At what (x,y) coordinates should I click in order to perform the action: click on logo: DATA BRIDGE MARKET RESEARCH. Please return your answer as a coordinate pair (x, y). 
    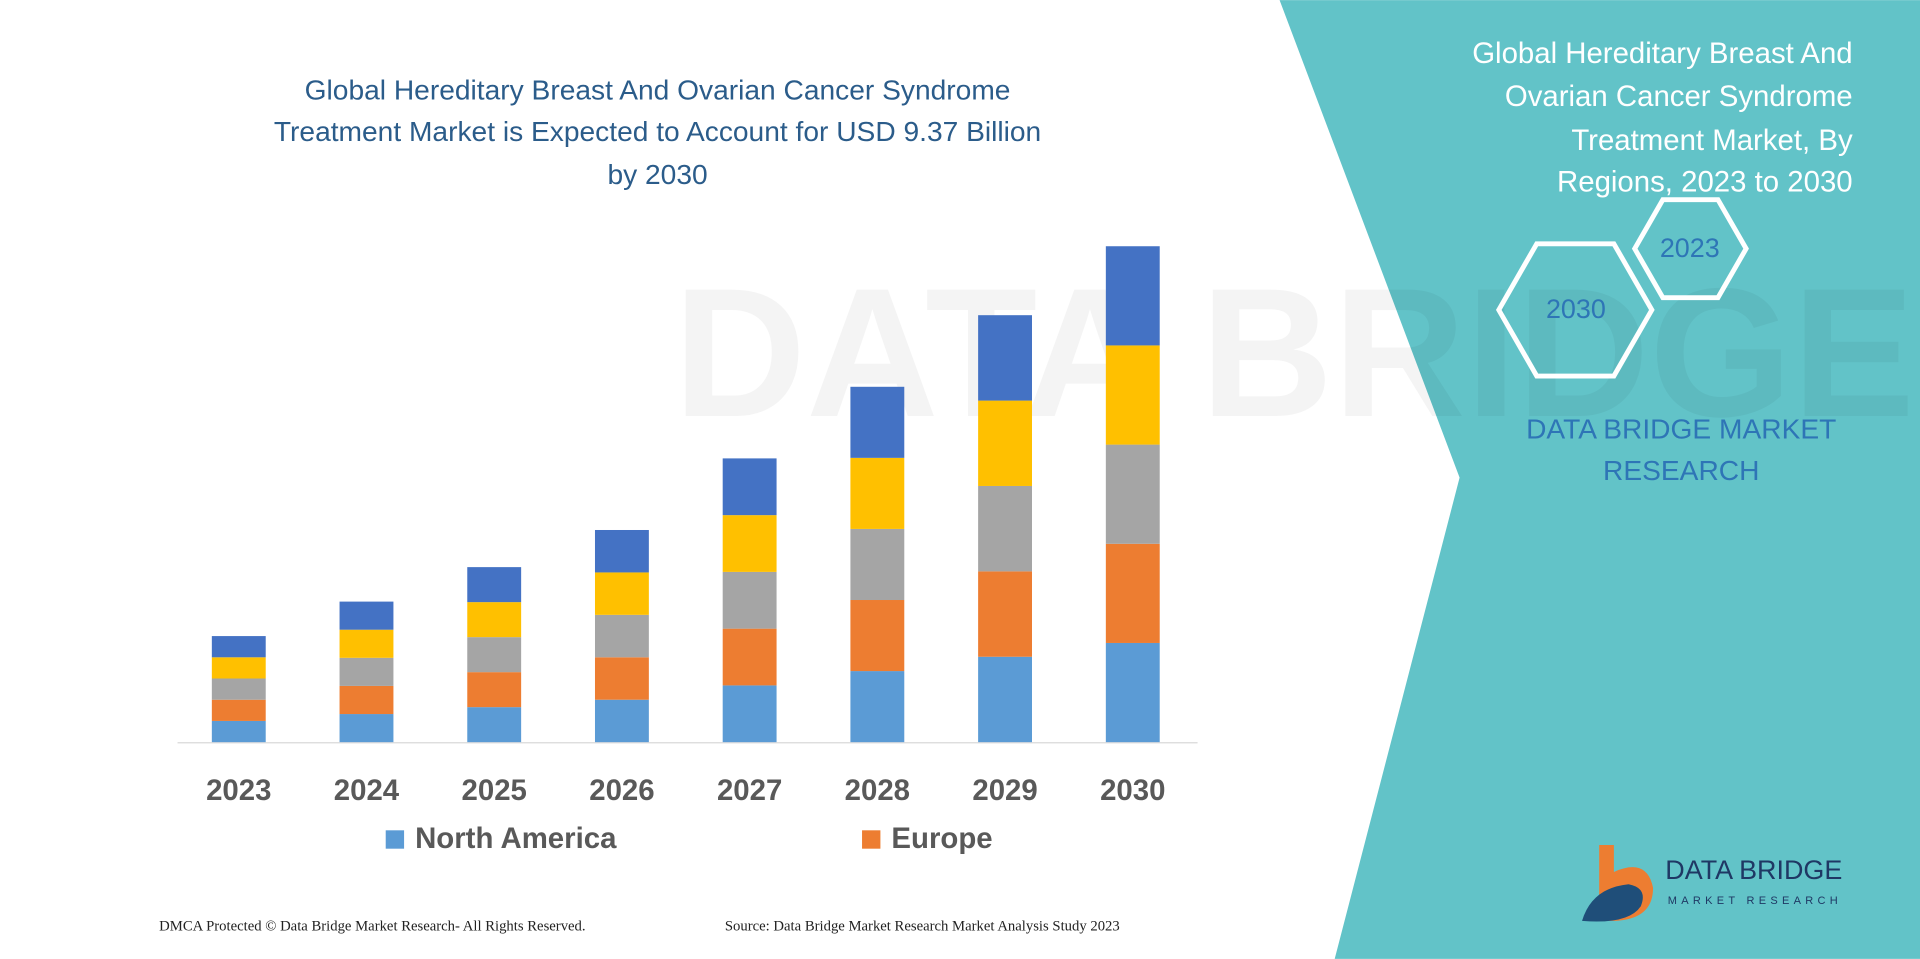
    Looking at the image, I should click on (1712, 883).